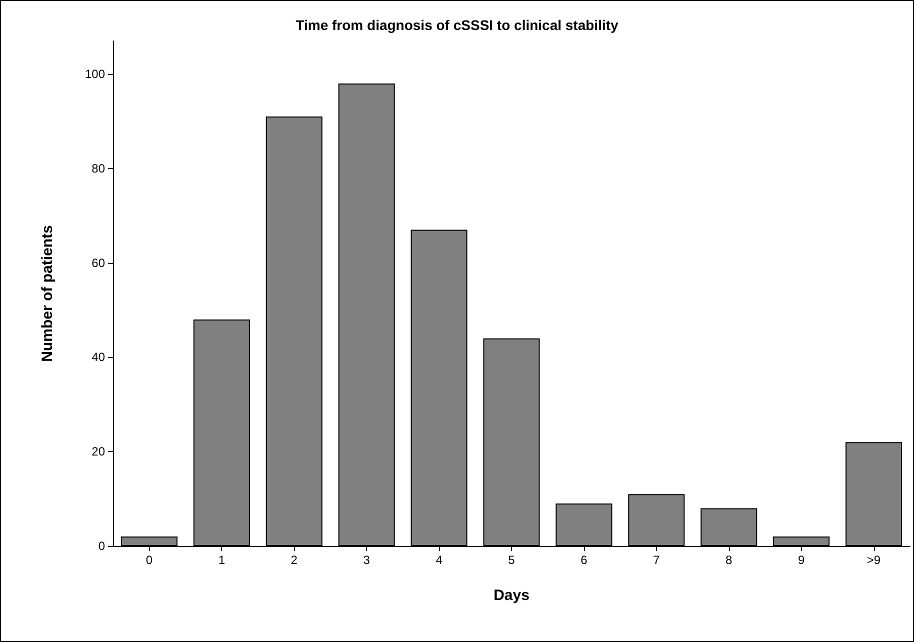 The height and width of the screenshot is (642, 914). What do you see at coordinates (102, 546) in the screenshot?
I see `y-tick-label: 0` at bounding box center [102, 546].